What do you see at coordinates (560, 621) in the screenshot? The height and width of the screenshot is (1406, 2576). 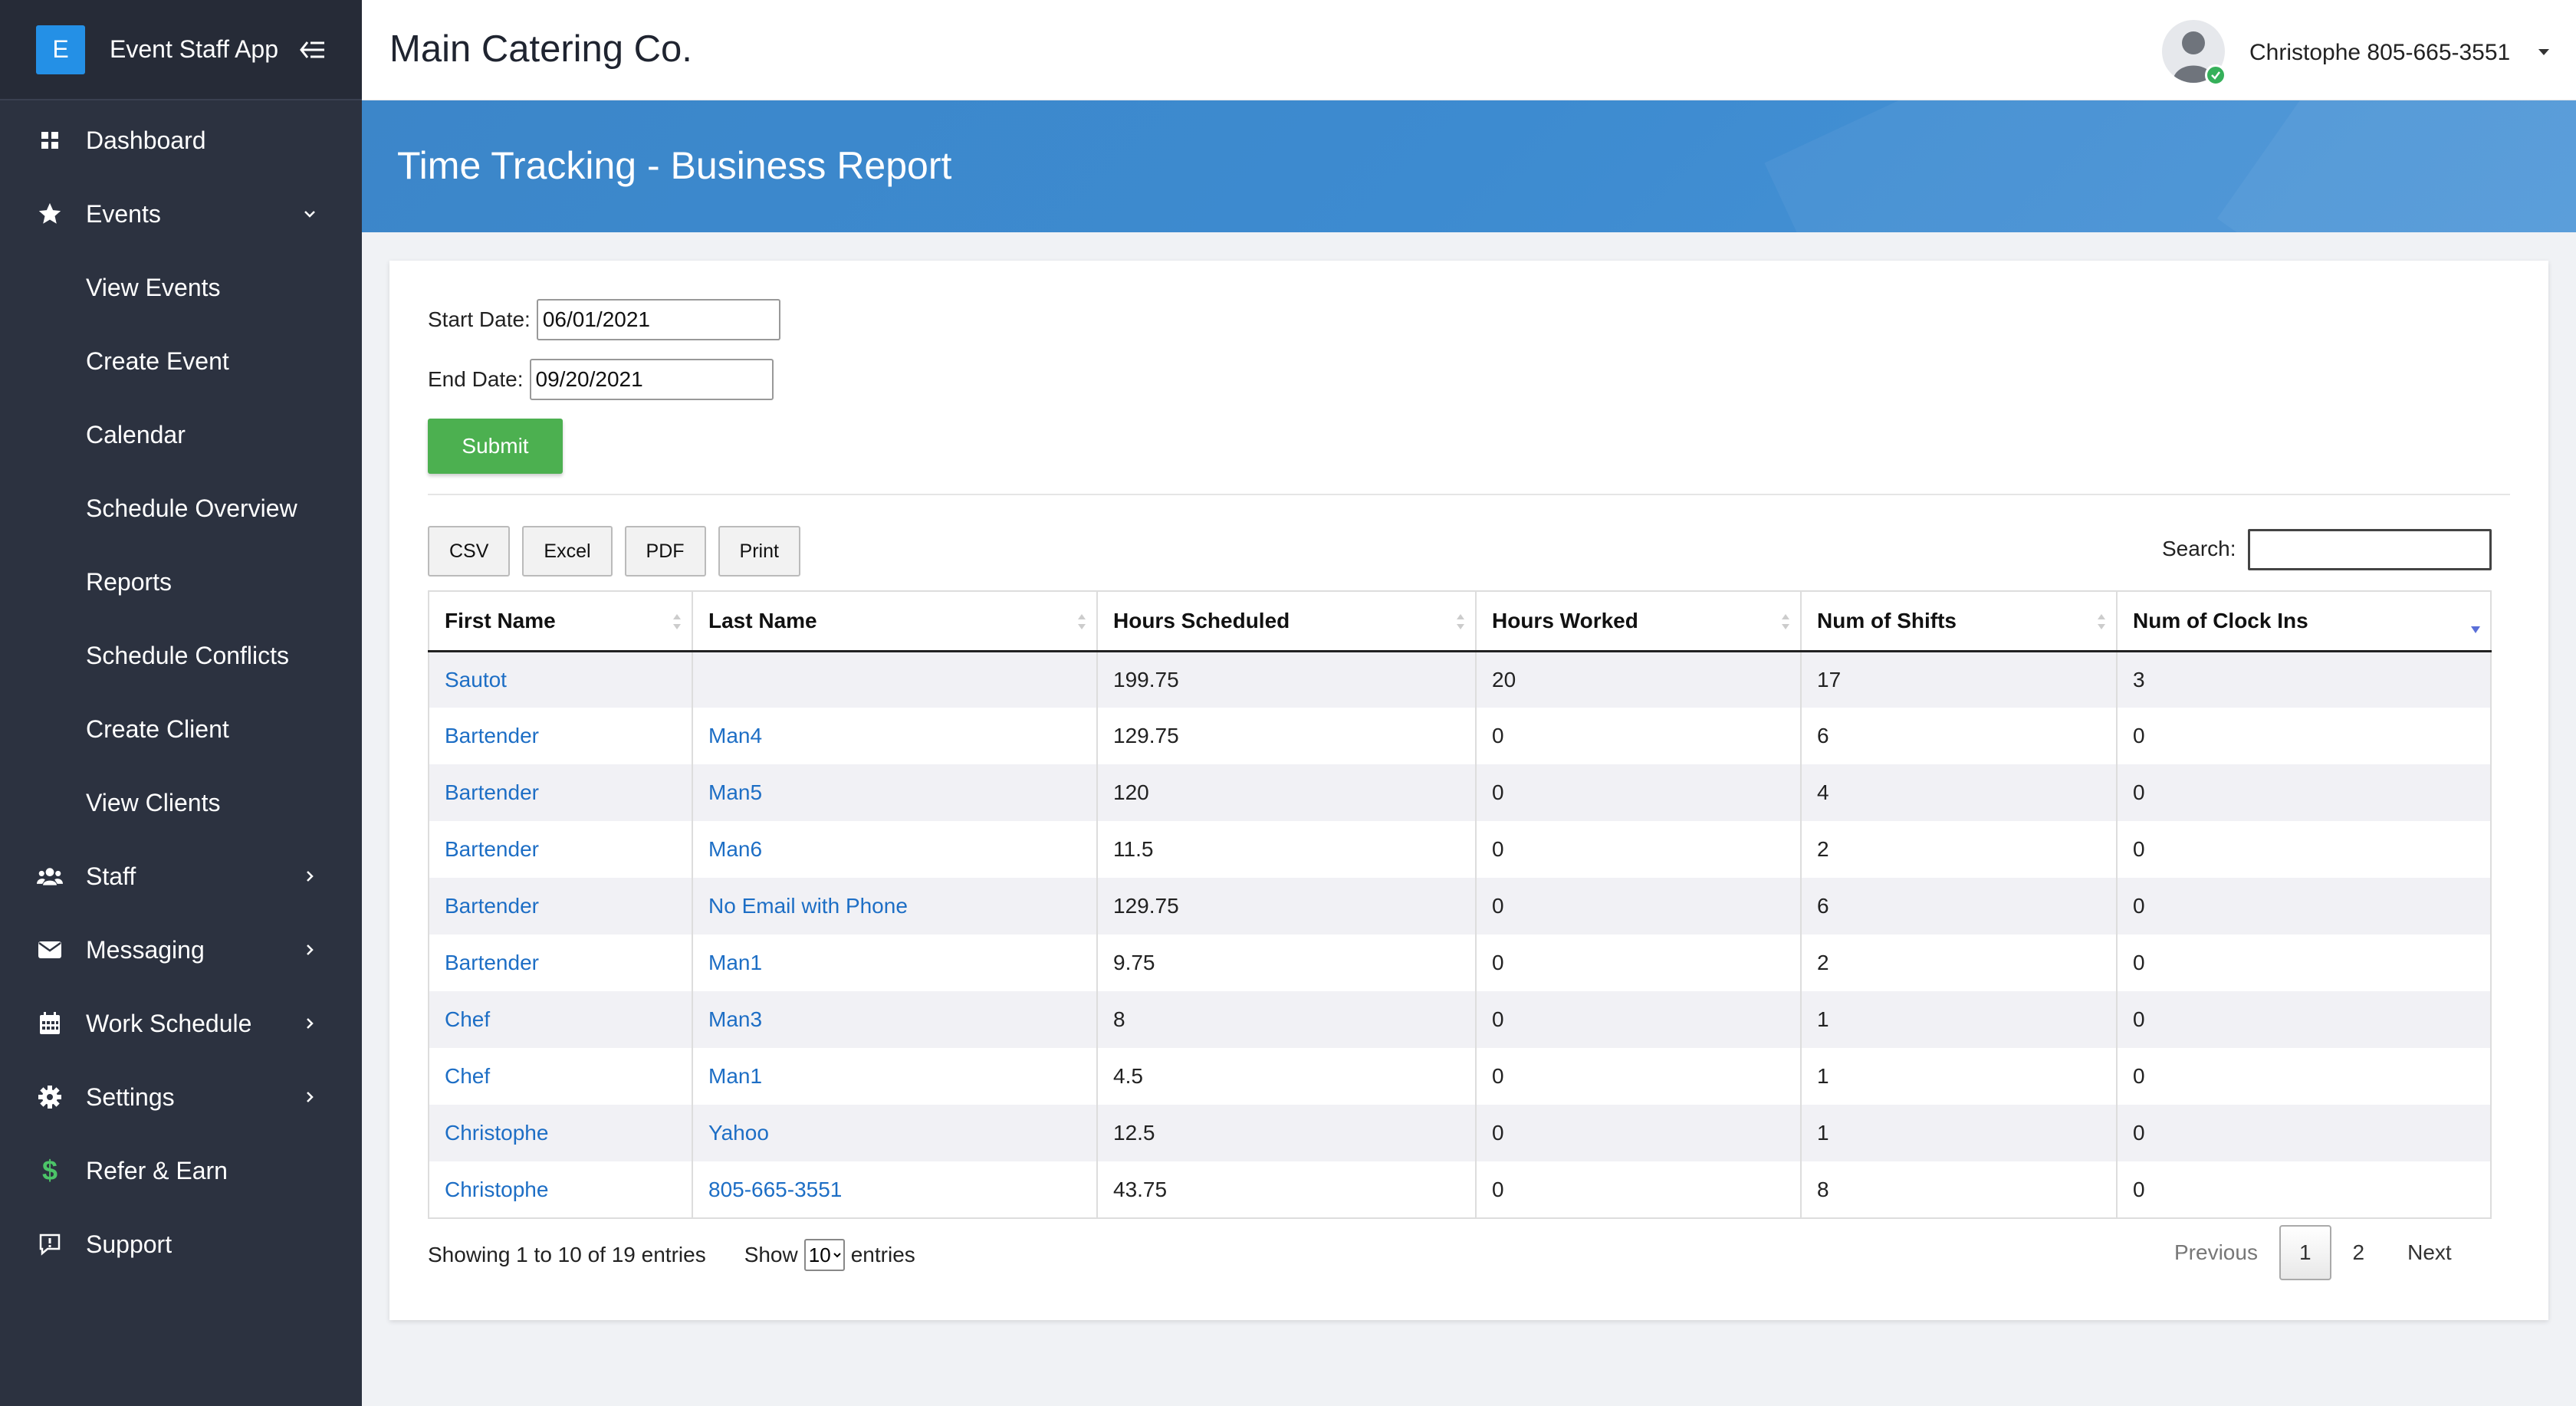 I see `column-header-first-name: First Name` at bounding box center [560, 621].